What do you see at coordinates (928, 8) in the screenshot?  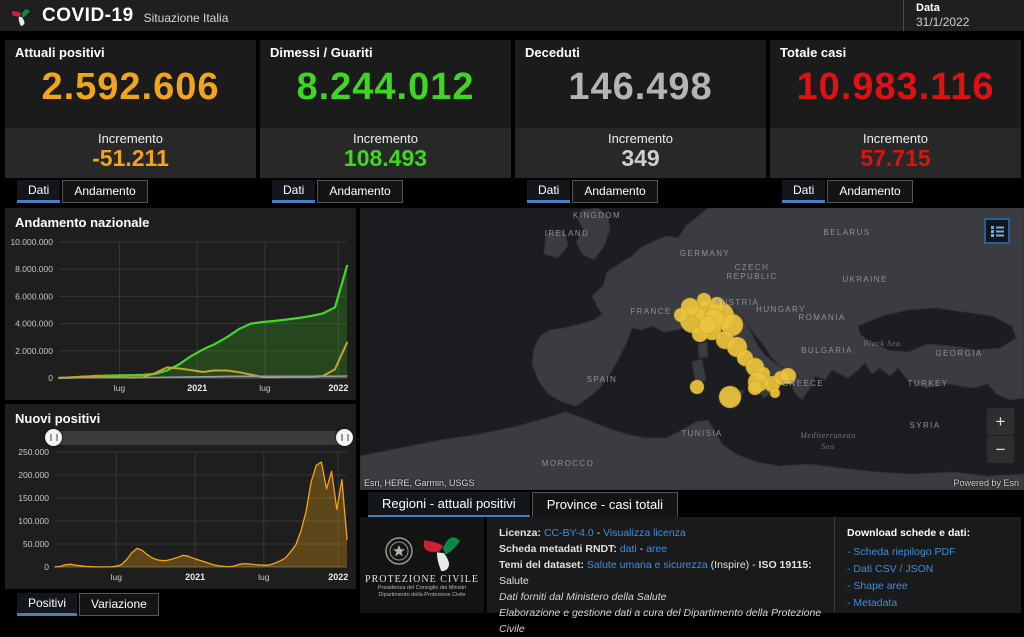 I see `date-label: Data` at bounding box center [928, 8].